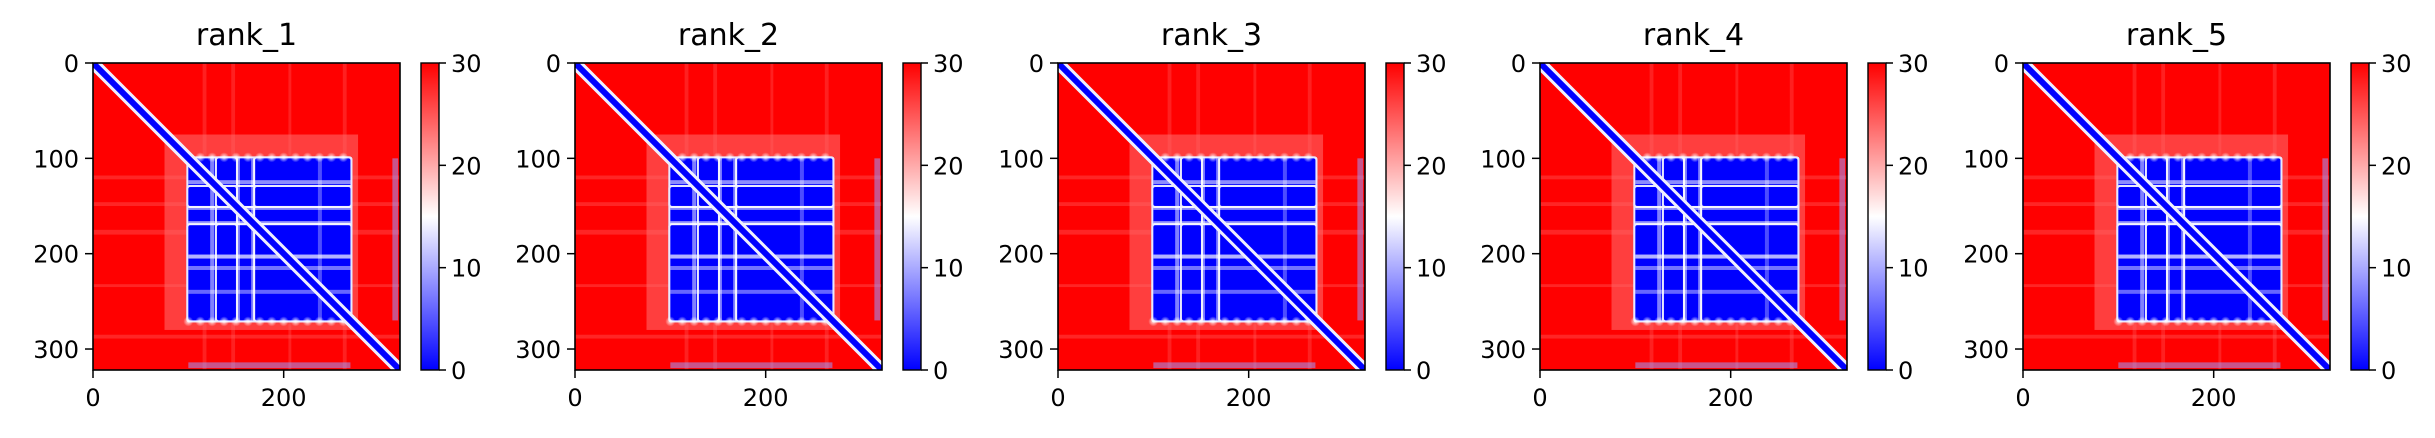 The width and height of the screenshot is (2435, 438). What do you see at coordinates (284, 398) in the screenshot?
I see `x-tick-label: 200` at bounding box center [284, 398].